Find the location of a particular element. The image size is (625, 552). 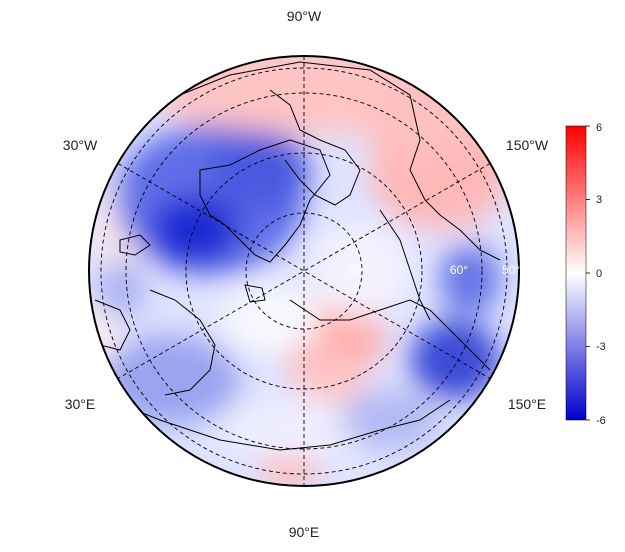

colorbar-tick-label: 6 is located at coordinates (599, 128).